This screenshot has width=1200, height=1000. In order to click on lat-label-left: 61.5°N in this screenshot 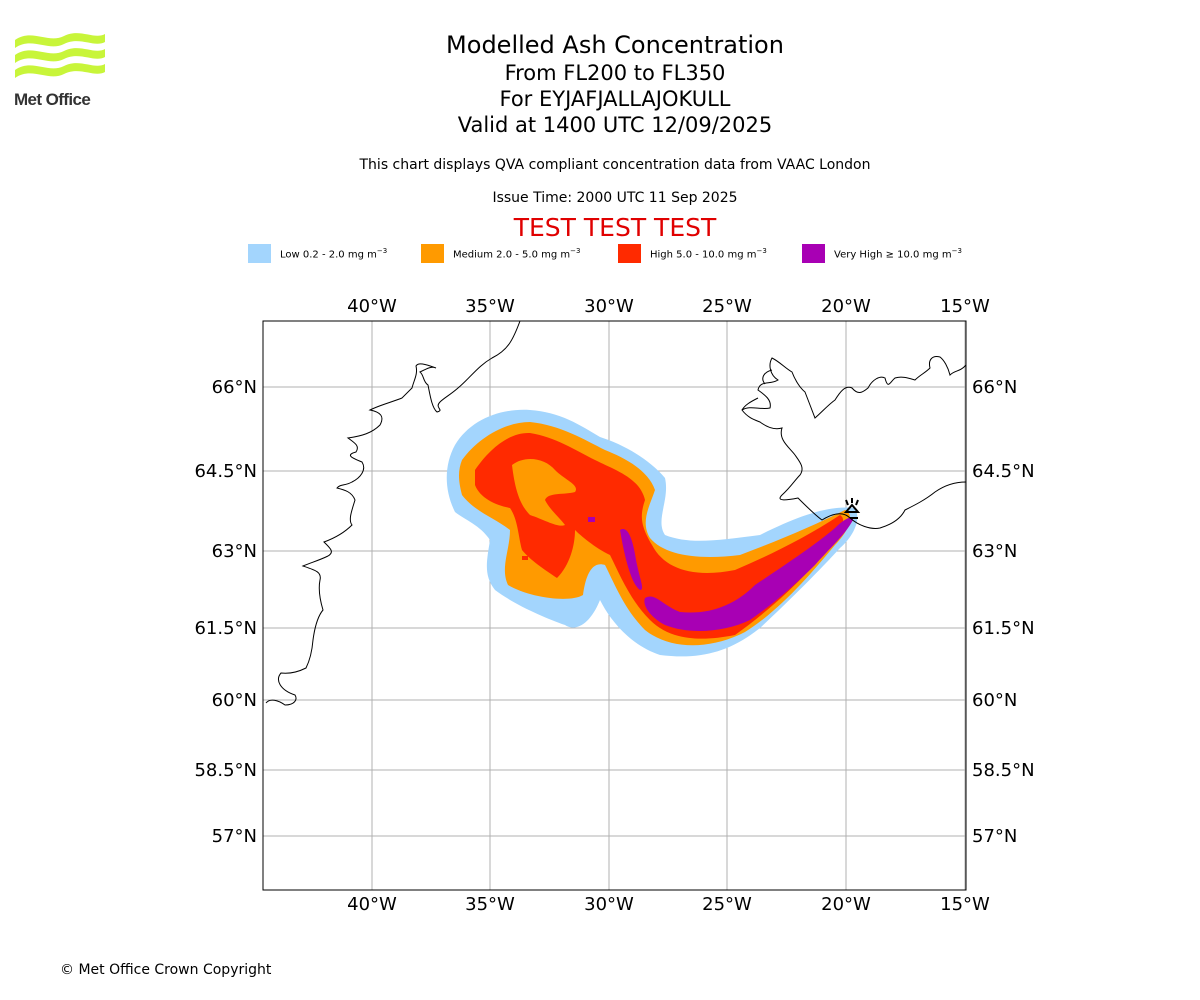, I will do `click(225, 628)`.